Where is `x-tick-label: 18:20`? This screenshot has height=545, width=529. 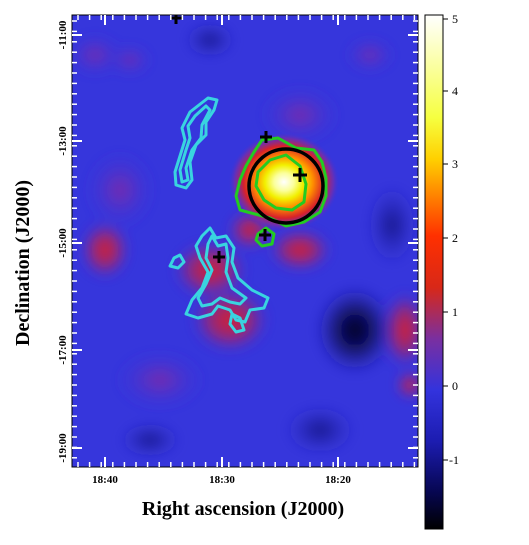 x-tick-label: 18:20 is located at coordinates (338, 480).